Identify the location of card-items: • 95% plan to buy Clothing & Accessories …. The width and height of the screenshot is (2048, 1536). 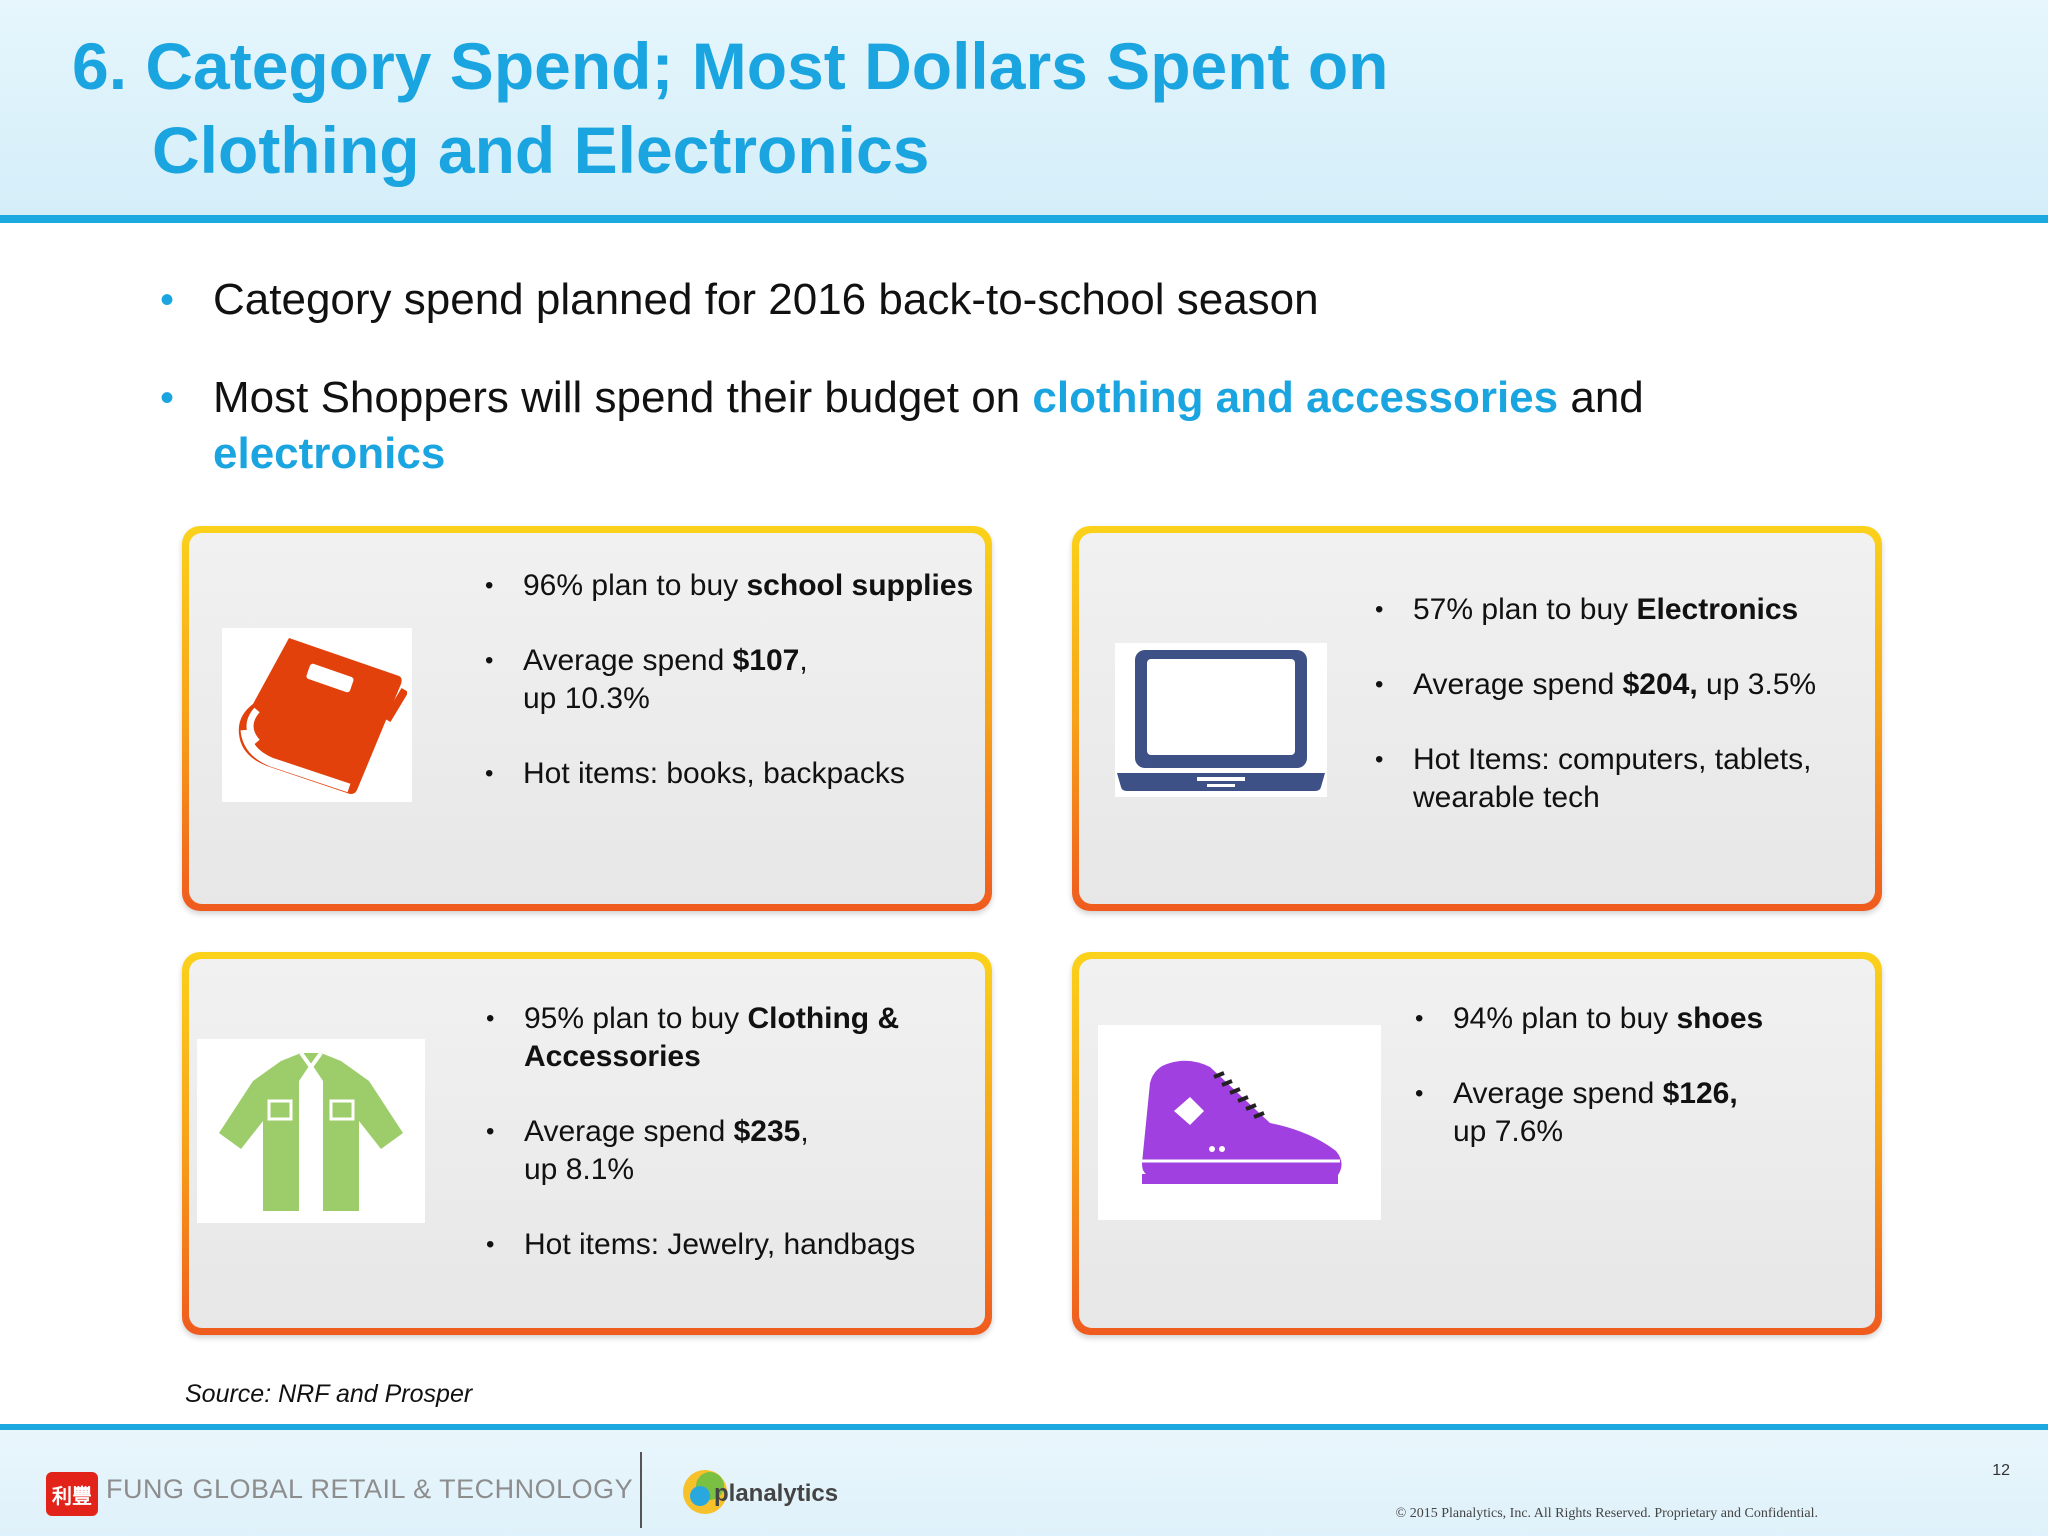
(731, 1132).